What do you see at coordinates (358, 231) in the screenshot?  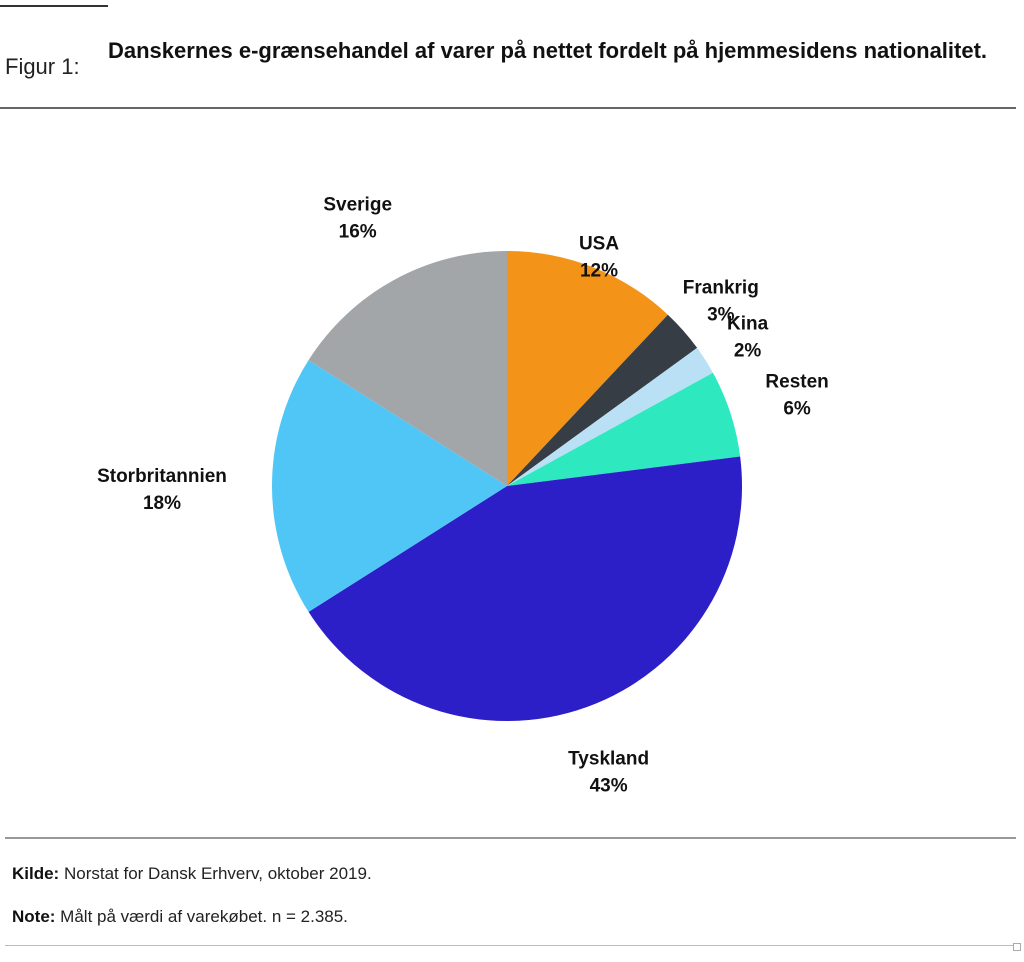 I see `slice-value-label: 16%` at bounding box center [358, 231].